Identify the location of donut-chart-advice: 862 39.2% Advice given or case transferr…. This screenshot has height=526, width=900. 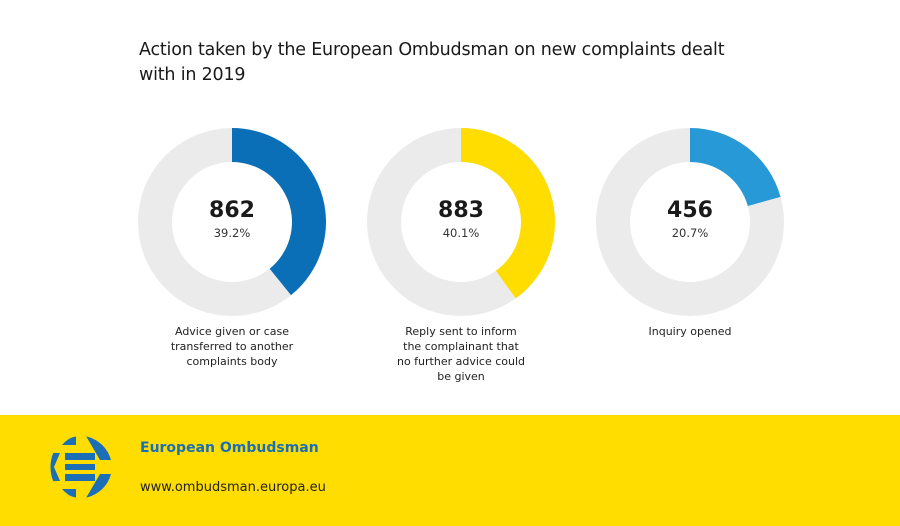
(238, 248).